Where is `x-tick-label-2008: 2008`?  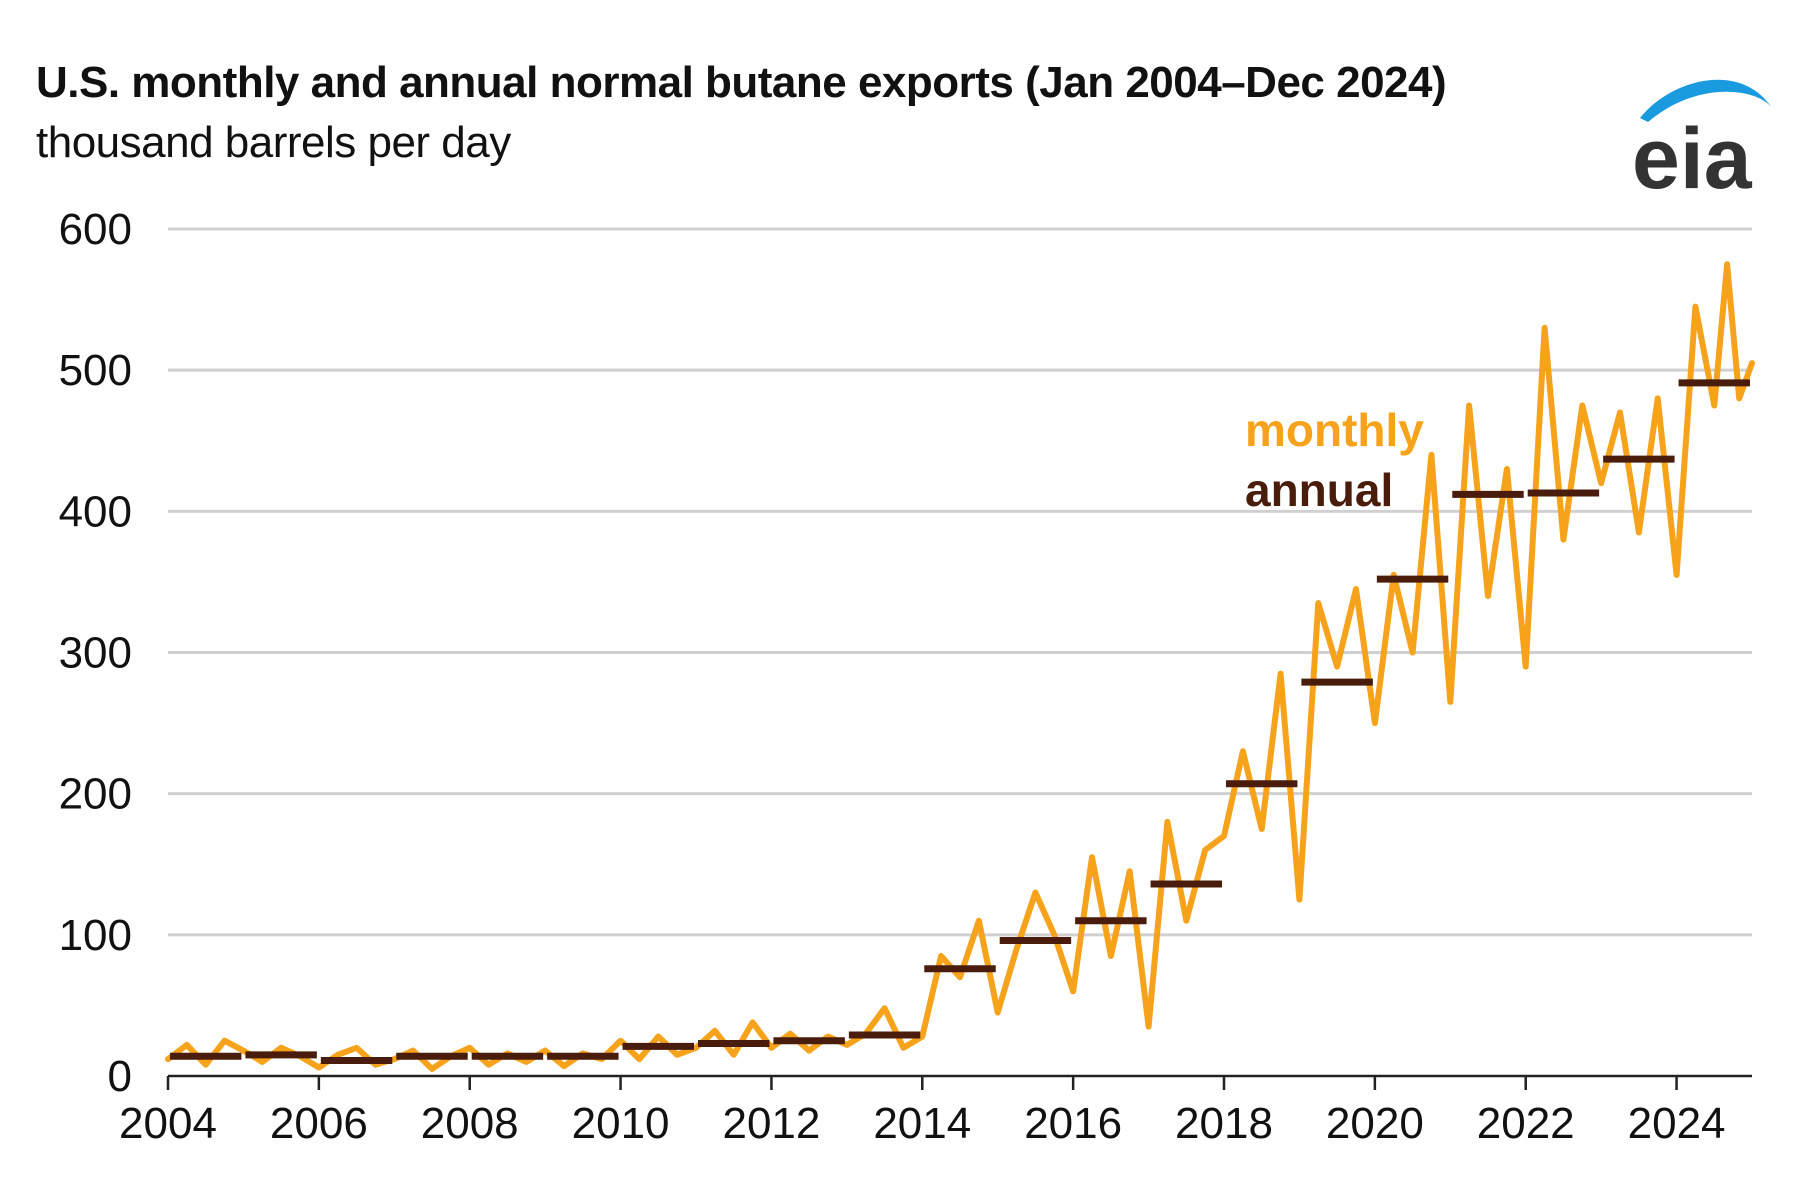 x-tick-label-2008: 2008 is located at coordinates (470, 1123).